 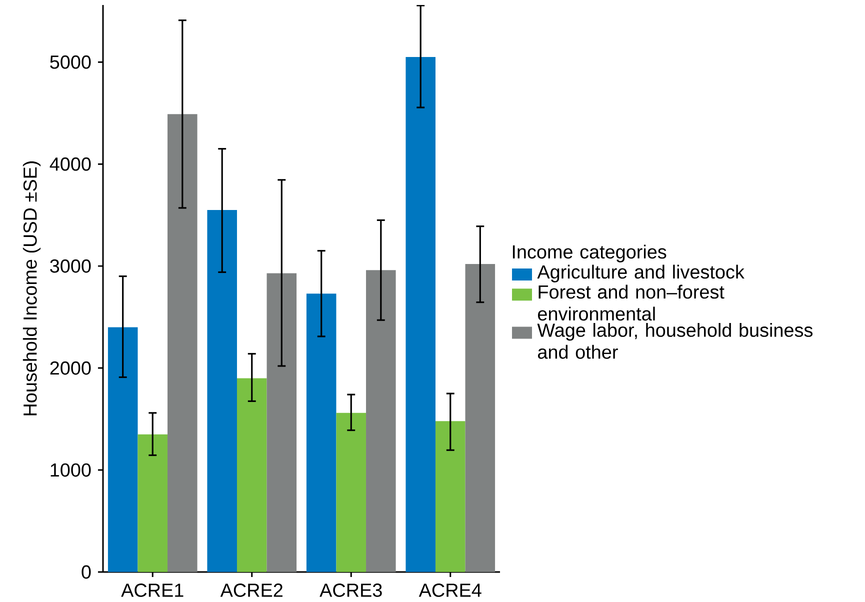 What do you see at coordinates (70, 266) in the screenshot?
I see `y-tick-label: 3000` at bounding box center [70, 266].